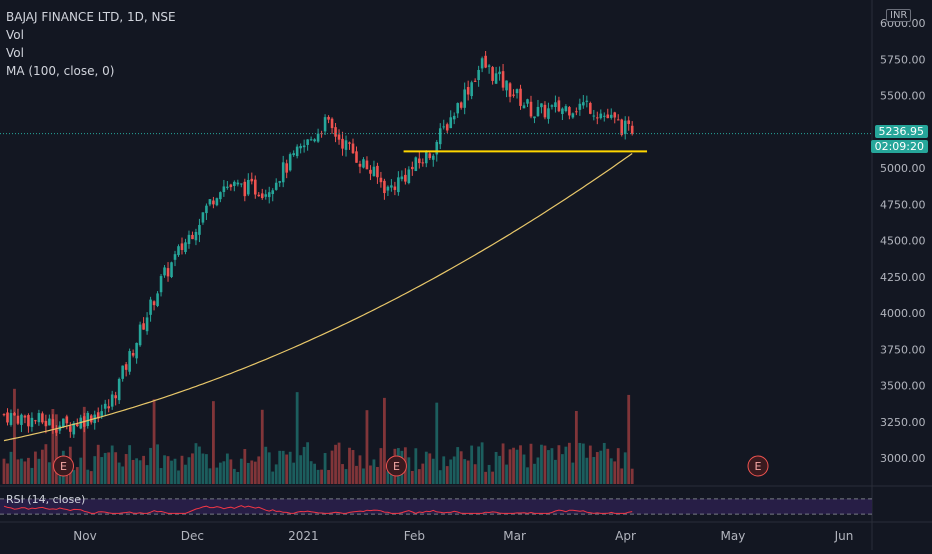 This screenshot has width=932, height=554. I want to click on y-tick-label: 4000.00, so click(903, 313).